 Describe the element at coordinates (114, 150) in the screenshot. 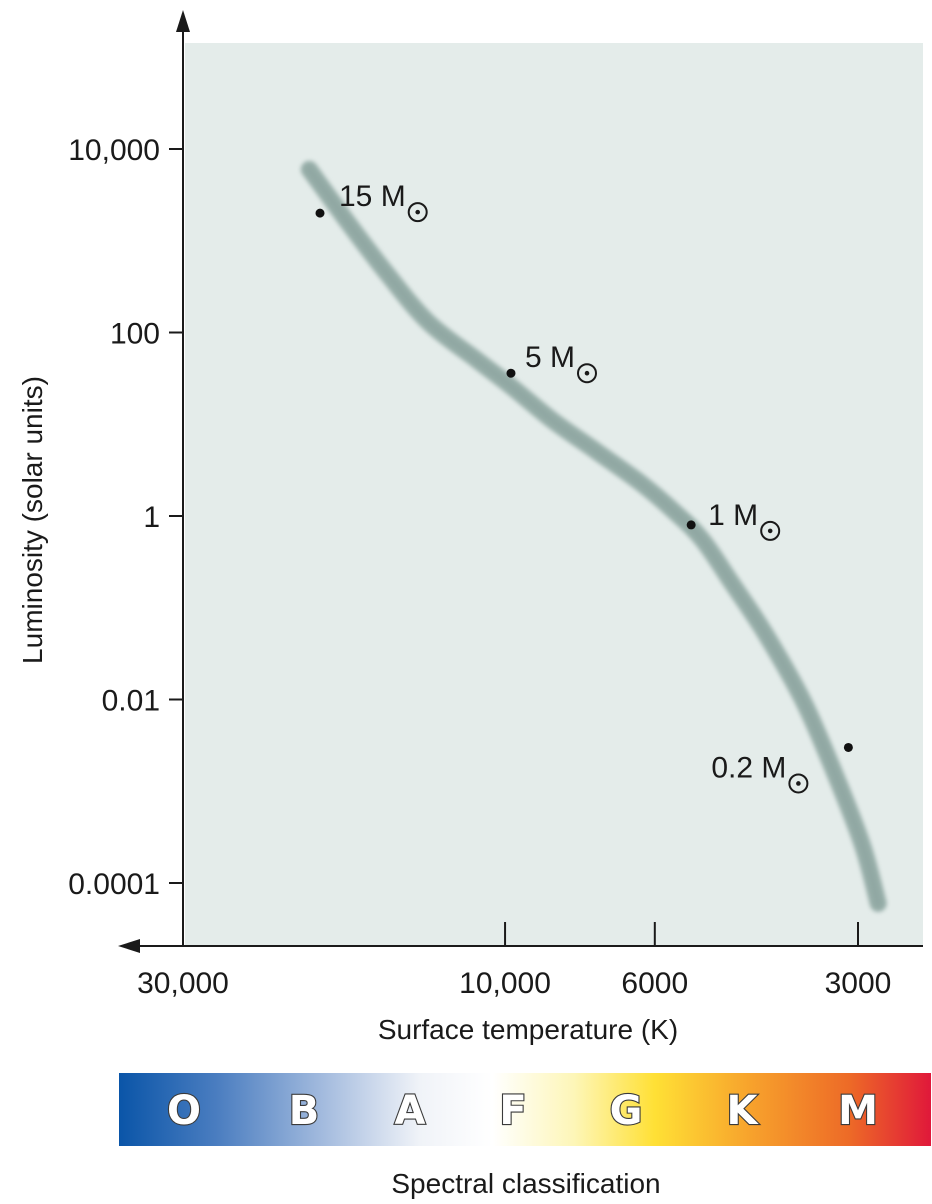

I see `y-tick-label: 10,000` at that location.